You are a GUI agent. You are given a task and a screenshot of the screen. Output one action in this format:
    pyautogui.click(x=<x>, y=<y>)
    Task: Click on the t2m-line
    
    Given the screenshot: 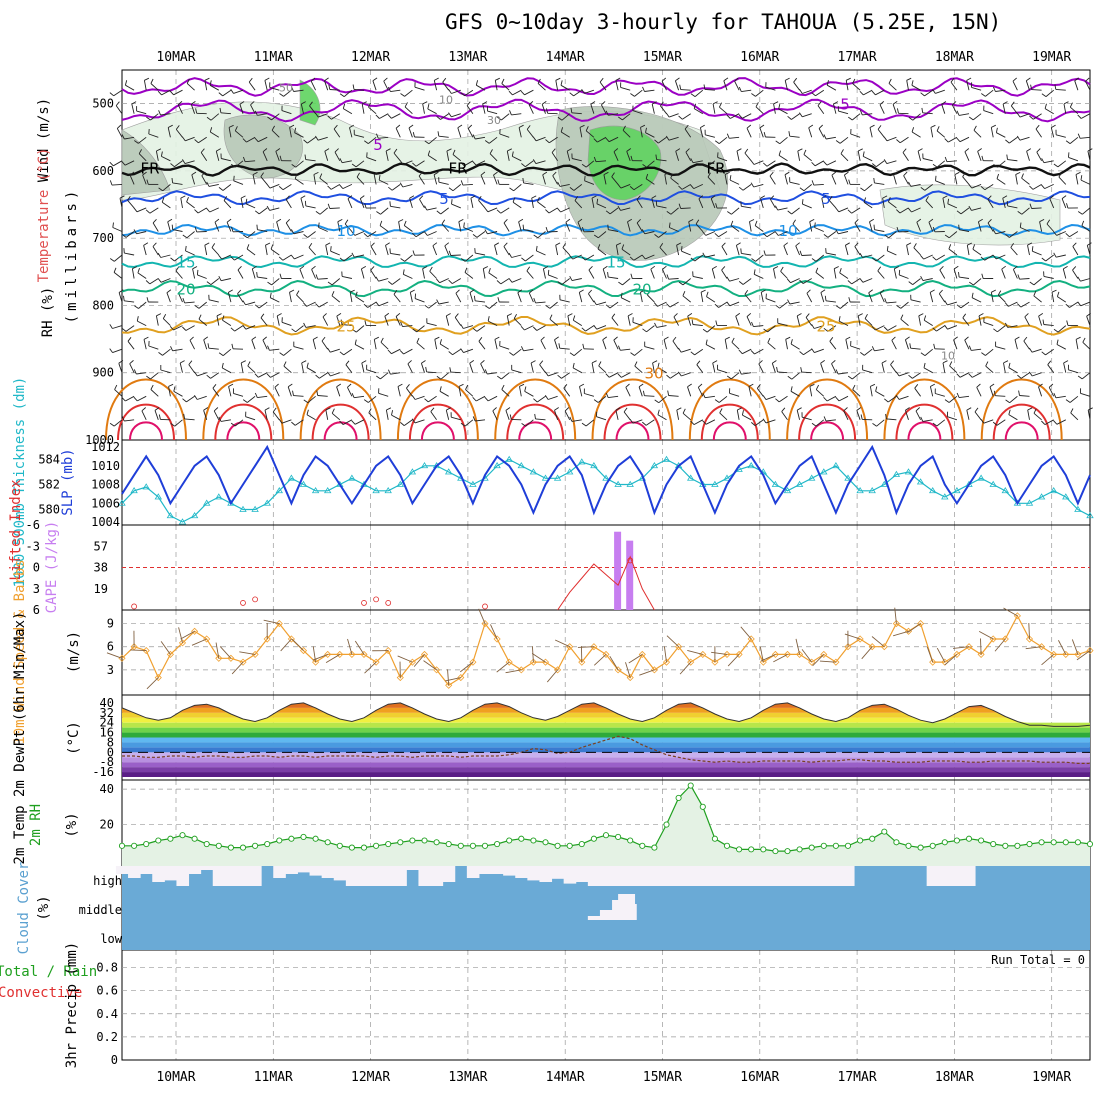 What is the action you would take?
    pyautogui.click(x=606, y=714)
    